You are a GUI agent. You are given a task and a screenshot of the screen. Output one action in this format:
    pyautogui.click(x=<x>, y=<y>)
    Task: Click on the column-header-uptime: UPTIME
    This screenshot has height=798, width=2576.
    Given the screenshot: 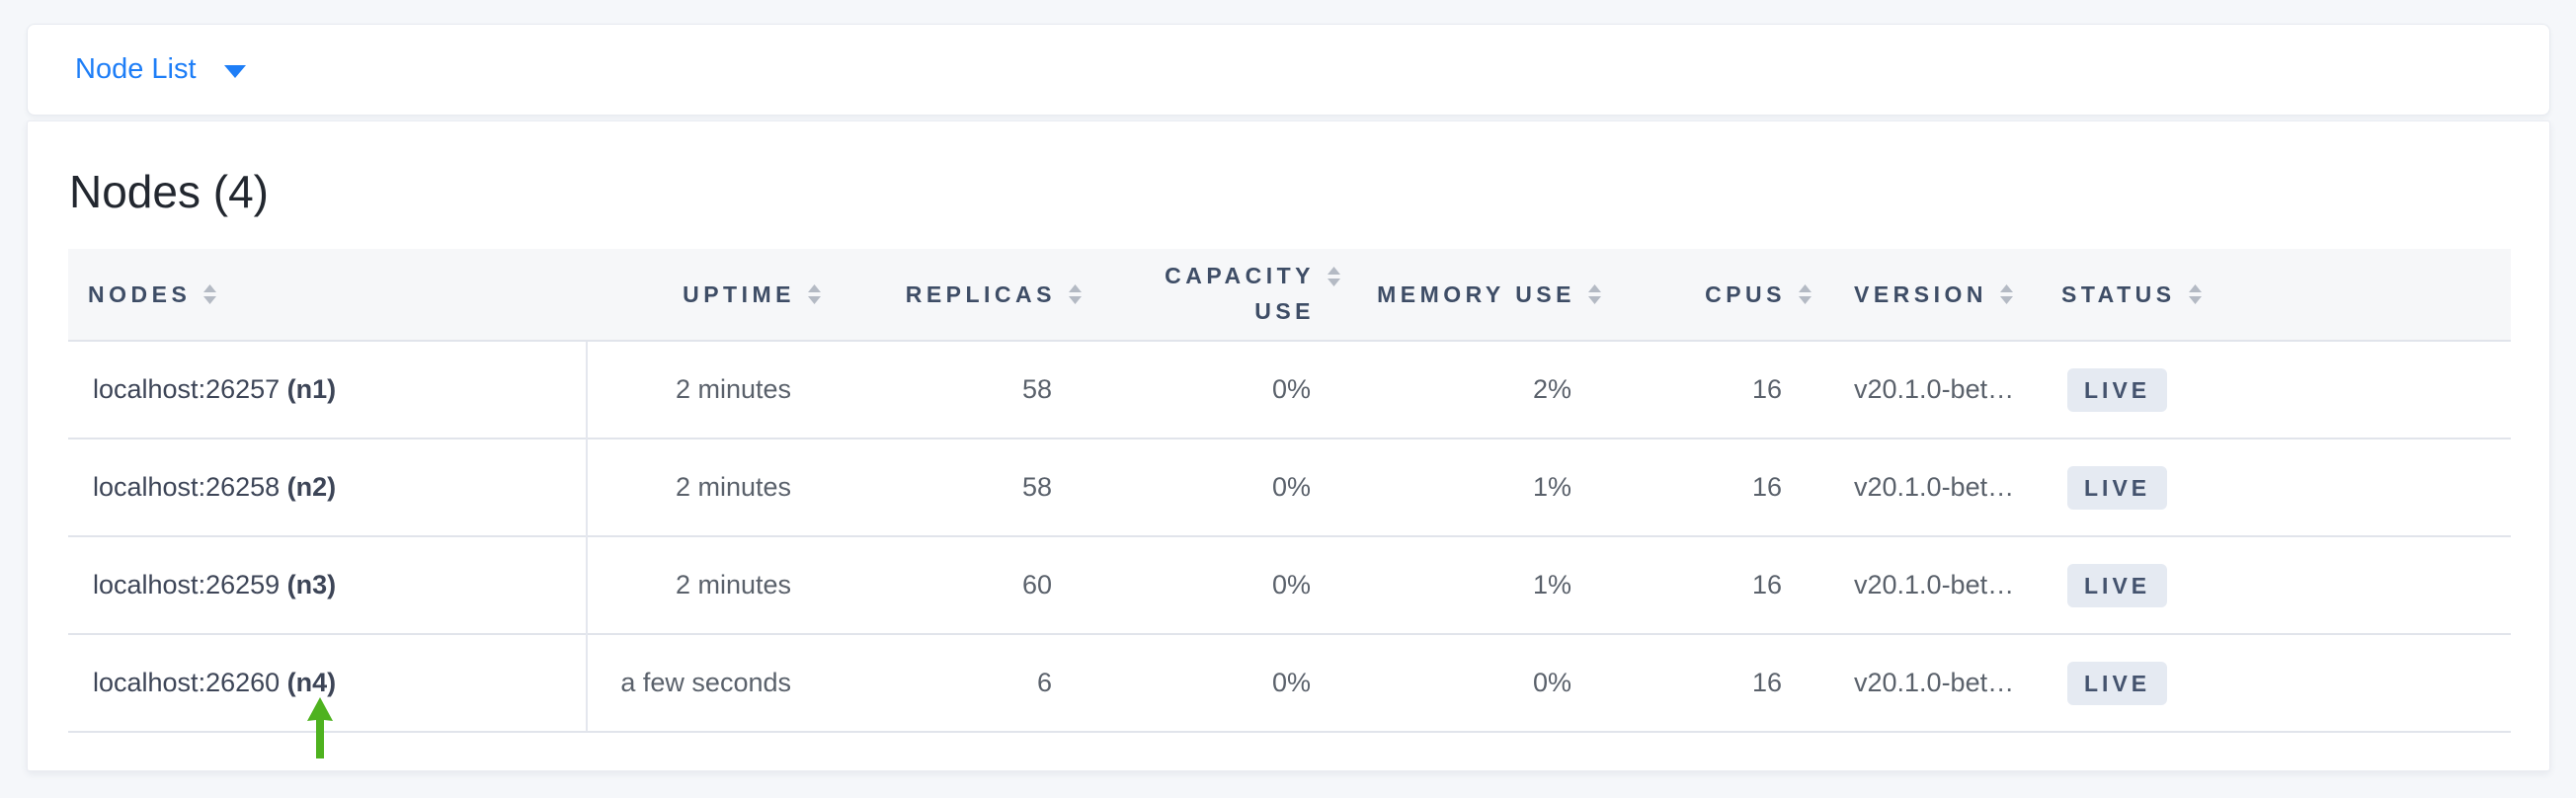 What is the action you would take?
    pyautogui.click(x=705, y=295)
    